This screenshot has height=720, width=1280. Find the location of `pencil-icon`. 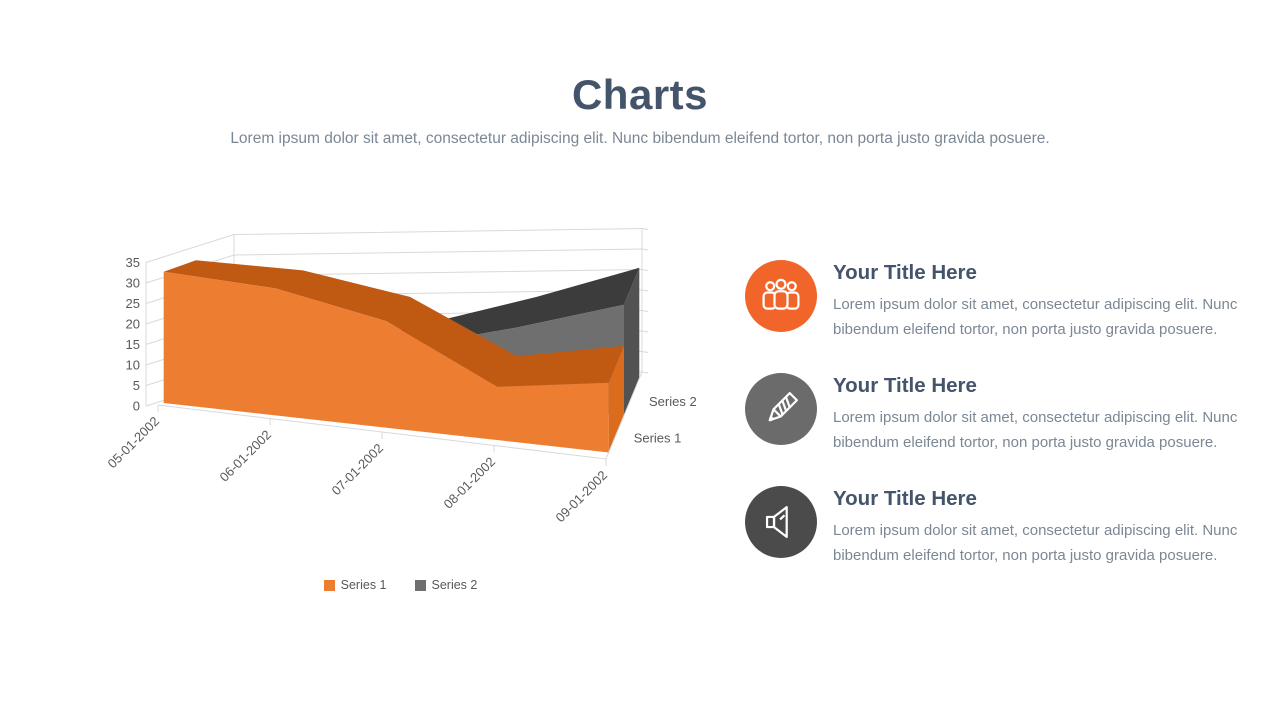

pencil-icon is located at coordinates (781, 409).